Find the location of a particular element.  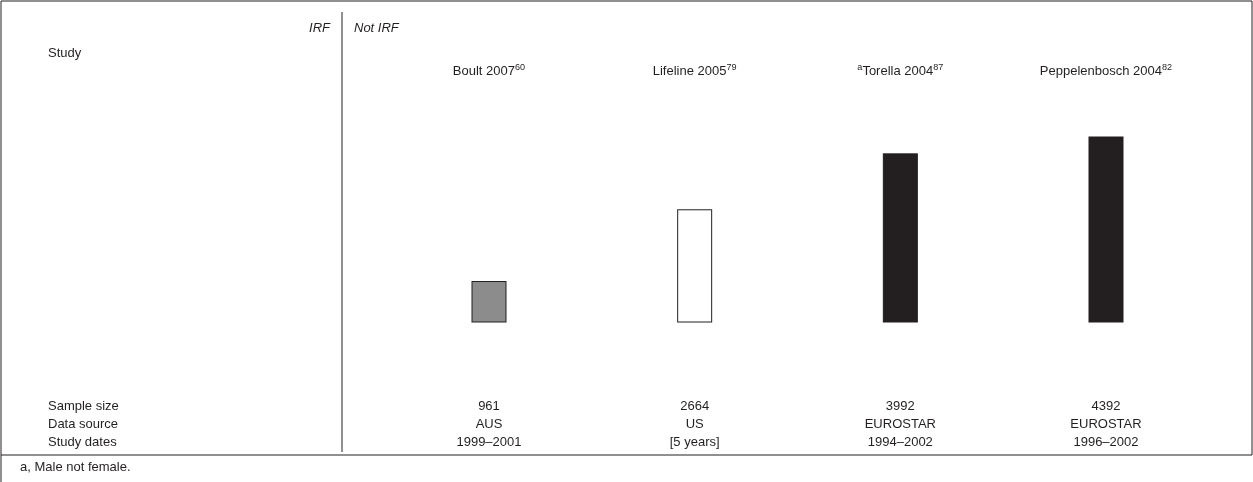

x-tick-label: Peppelenbosch 2004$^{82}$ is located at coordinates (1106, 70).